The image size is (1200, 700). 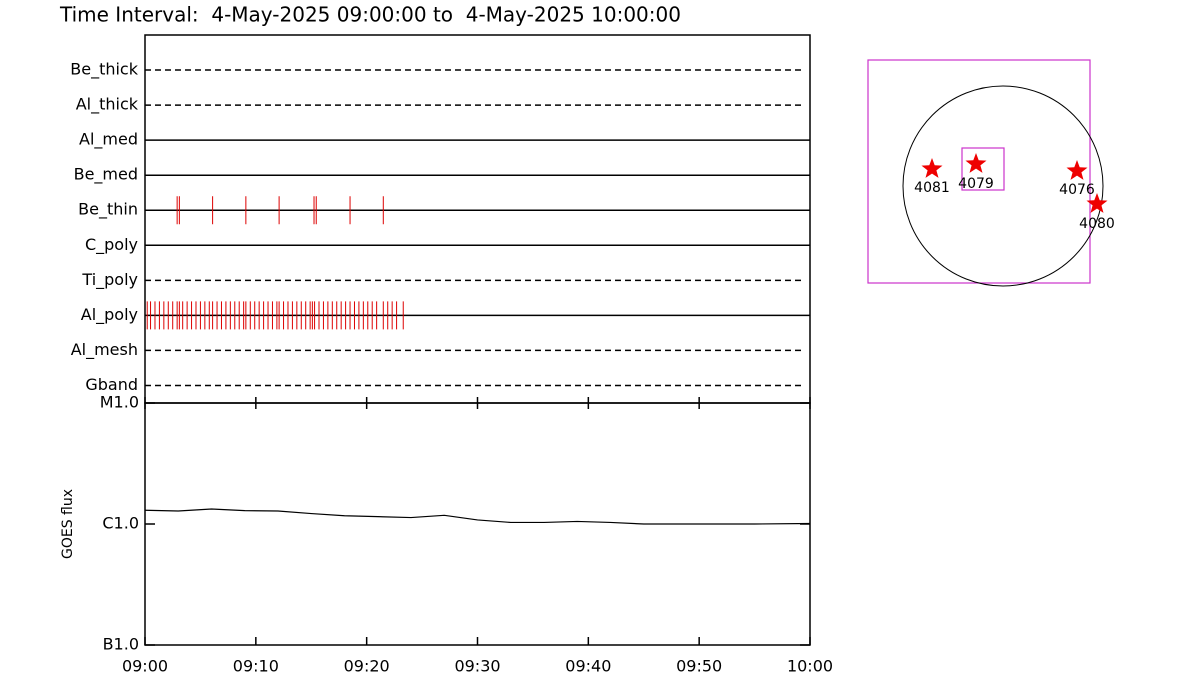 What do you see at coordinates (108, 210) in the screenshot?
I see `filter-label: Be_thin` at bounding box center [108, 210].